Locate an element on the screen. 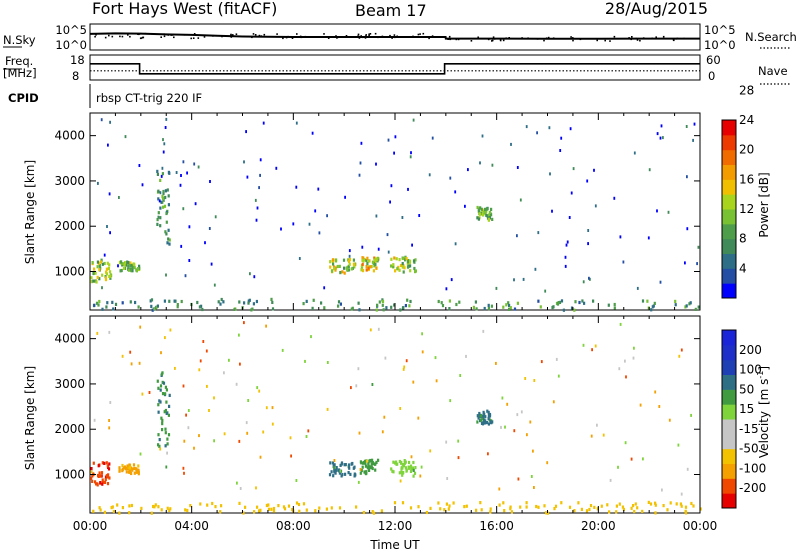  nsearch-tick-bottom: 10^0 is located at coordinates (720, 45).